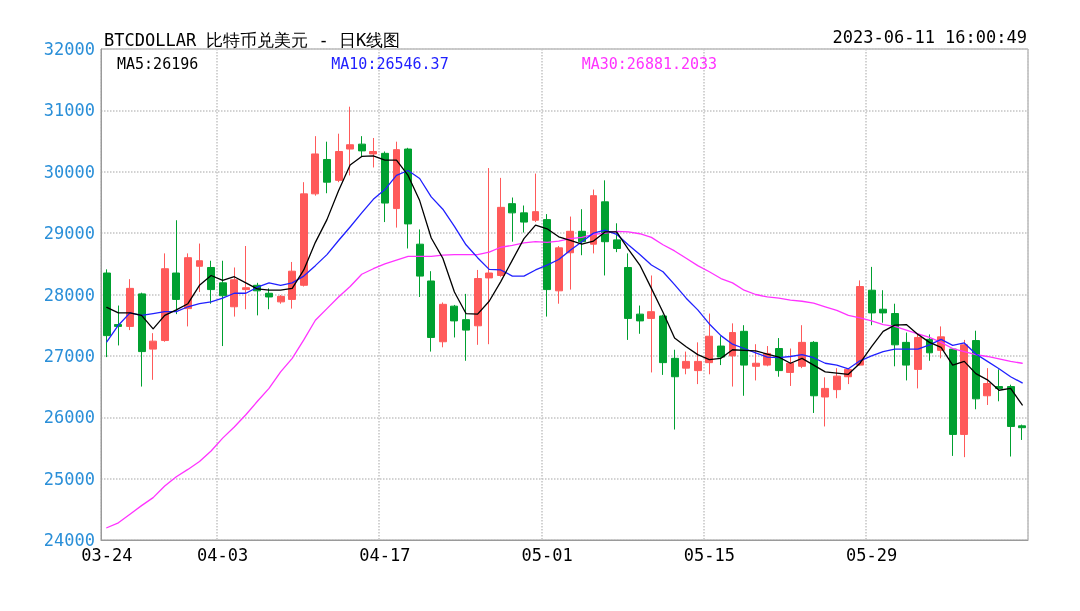  What do you see at coordinates (871, 554) in the screenshot?
I see `x-tick-label: 05-29` at bounding box center [871, 554].